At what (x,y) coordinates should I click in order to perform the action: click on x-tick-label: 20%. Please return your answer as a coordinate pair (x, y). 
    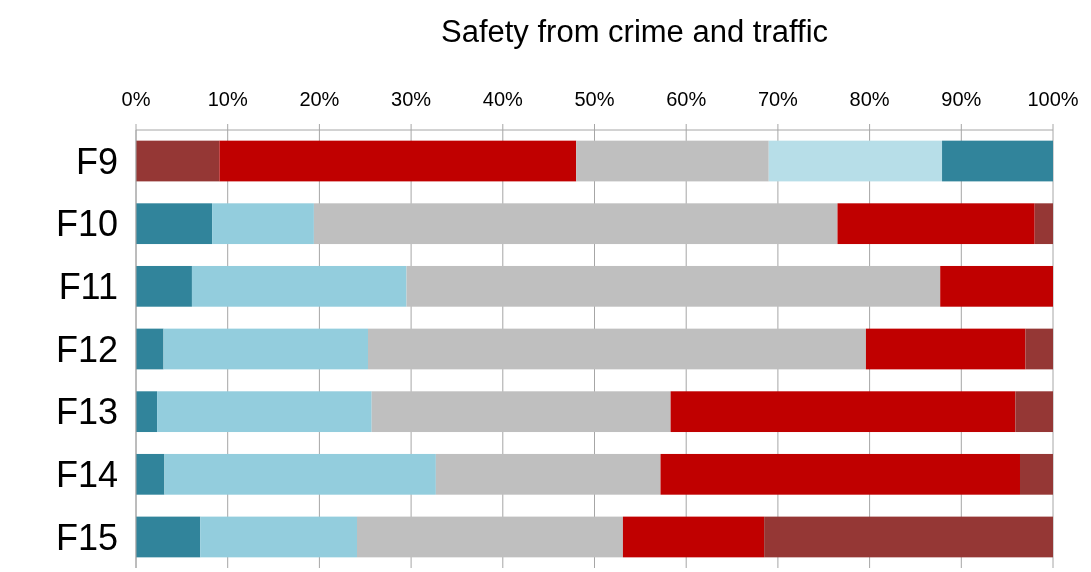
    Looking at the image, I should click on (319, 99).